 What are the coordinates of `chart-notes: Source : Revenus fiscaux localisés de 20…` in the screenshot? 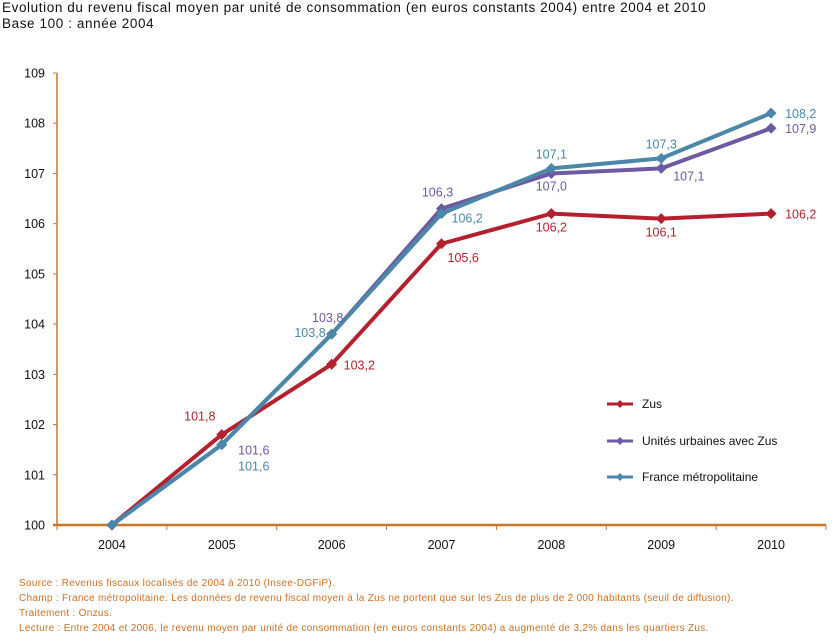 It's located at (376, 606).